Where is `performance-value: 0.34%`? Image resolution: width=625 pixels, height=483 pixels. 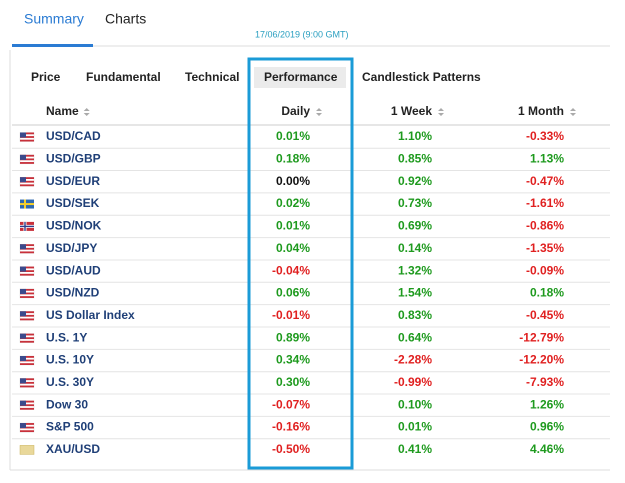 performance-value: 0.34% is located at coordinates (293, 360).